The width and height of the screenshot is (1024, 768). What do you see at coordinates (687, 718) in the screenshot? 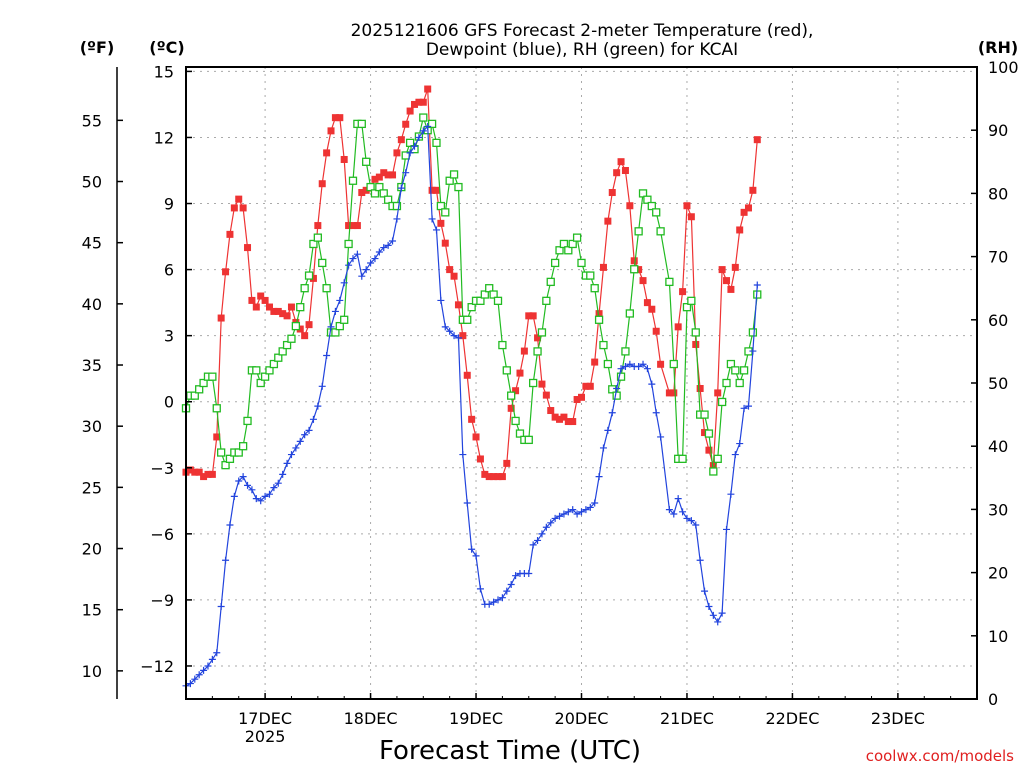
I see `x-tick-label: 21DEC` at bounding box center [687, 718].